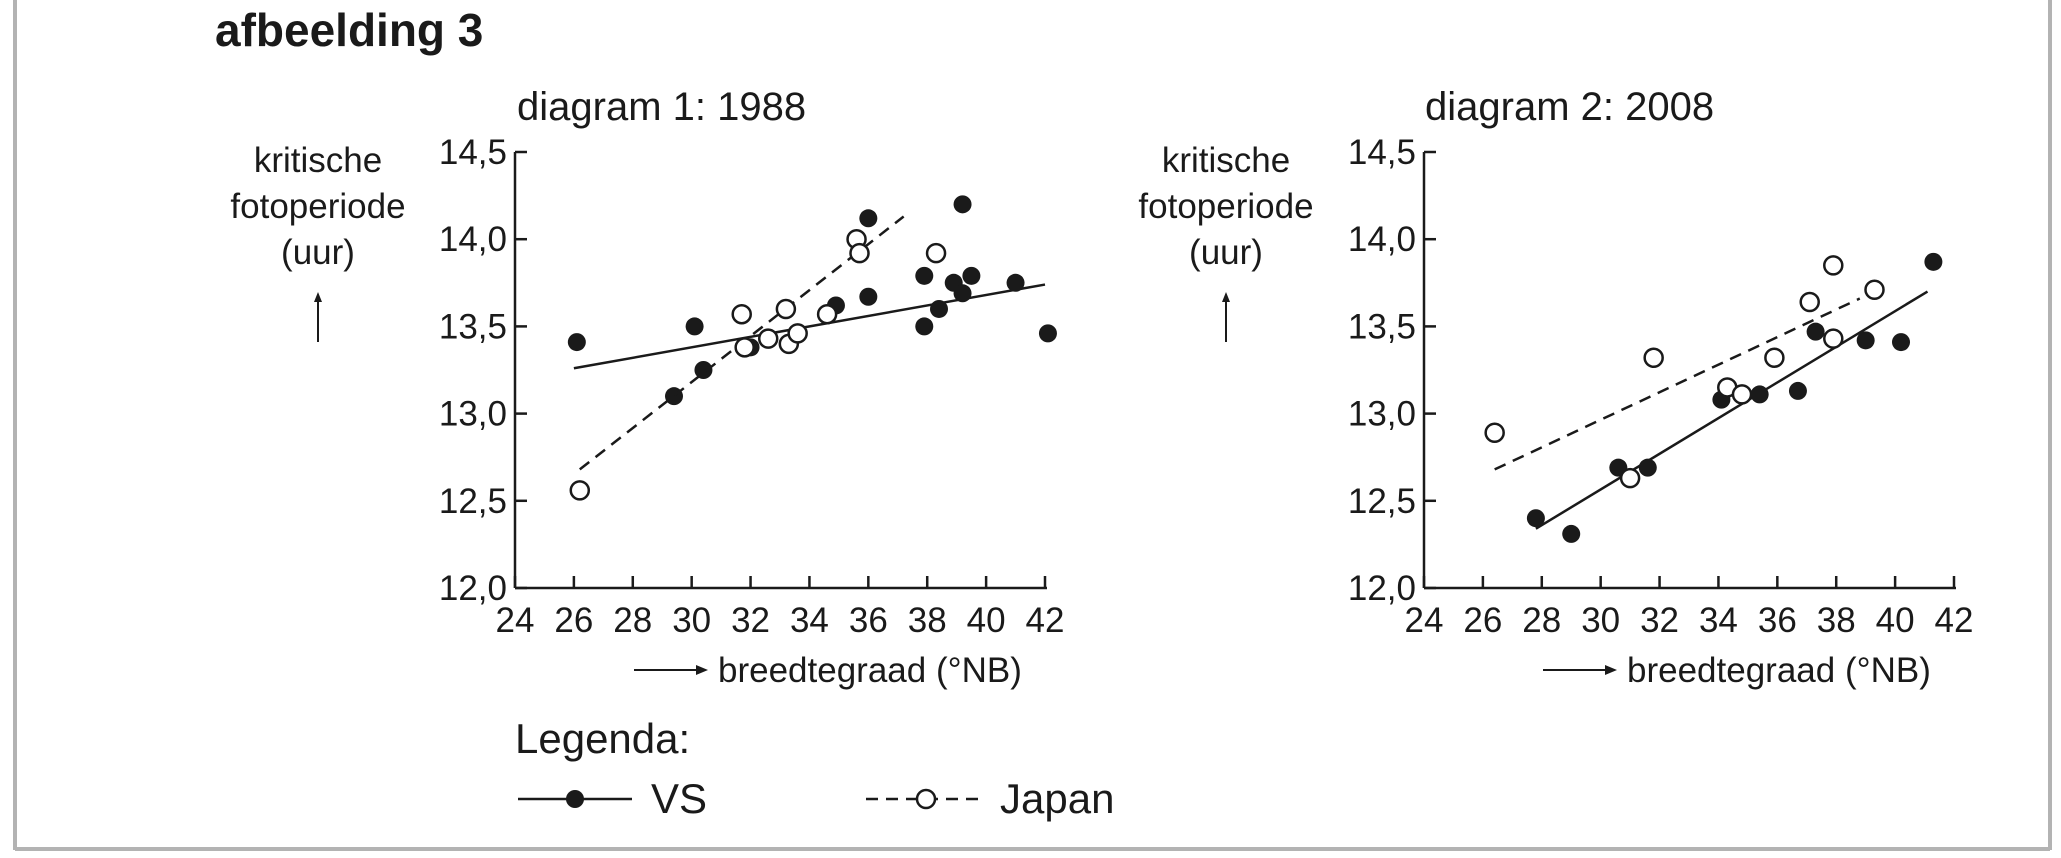 The width and height of the screenshot is (2061, 858). What do you see at coordinates (575, 799) in the screenshot?
I see `legend-vs-marker` at bounding box center [575, 799].